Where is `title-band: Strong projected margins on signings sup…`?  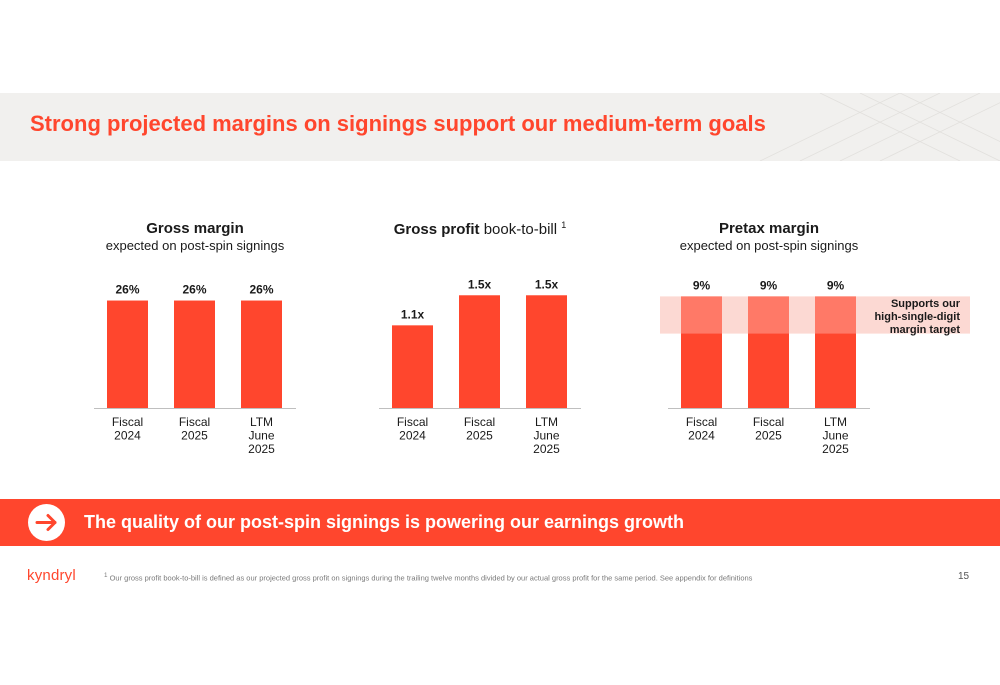 title-band: Strong projected margins on signings sup… is located at coordinates (500, 127).